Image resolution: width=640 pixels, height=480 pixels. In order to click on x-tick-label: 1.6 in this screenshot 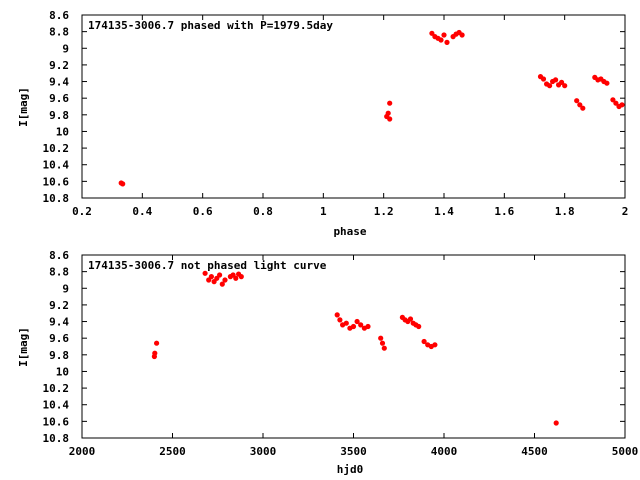, I will do `click(504, 211)`.